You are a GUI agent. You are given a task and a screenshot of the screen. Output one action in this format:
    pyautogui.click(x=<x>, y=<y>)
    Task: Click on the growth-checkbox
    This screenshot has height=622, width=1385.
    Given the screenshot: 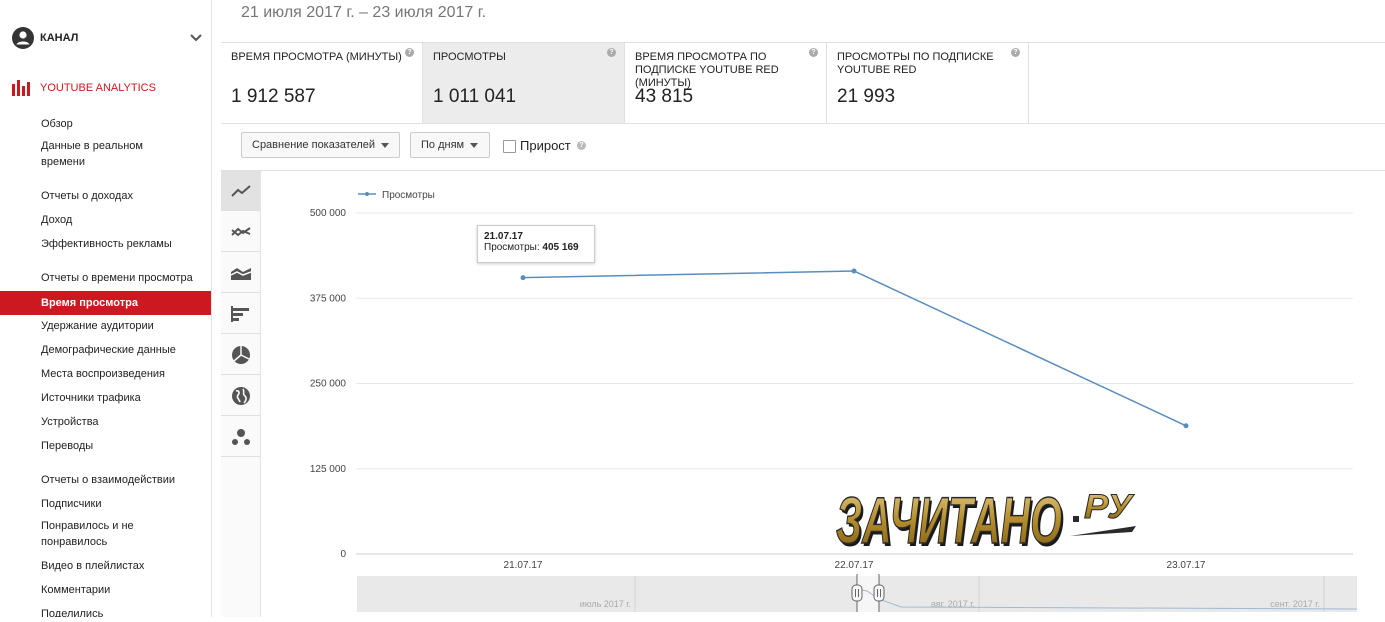 What is the action you would take?
    pyautogui.click(x=509, y=146)
    